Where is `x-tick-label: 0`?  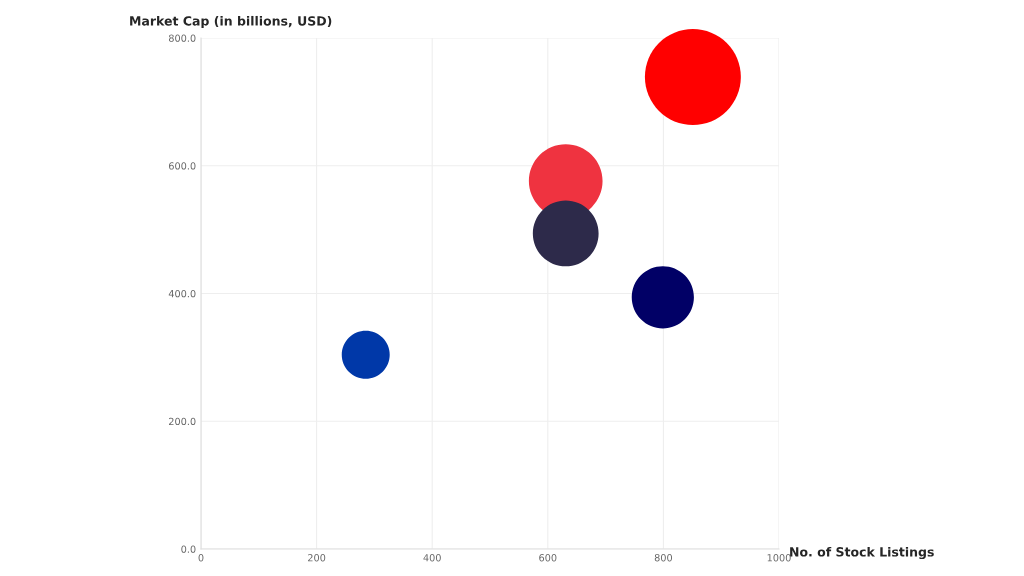 x-tick-label: 0 is located at coordinates (201, 558).